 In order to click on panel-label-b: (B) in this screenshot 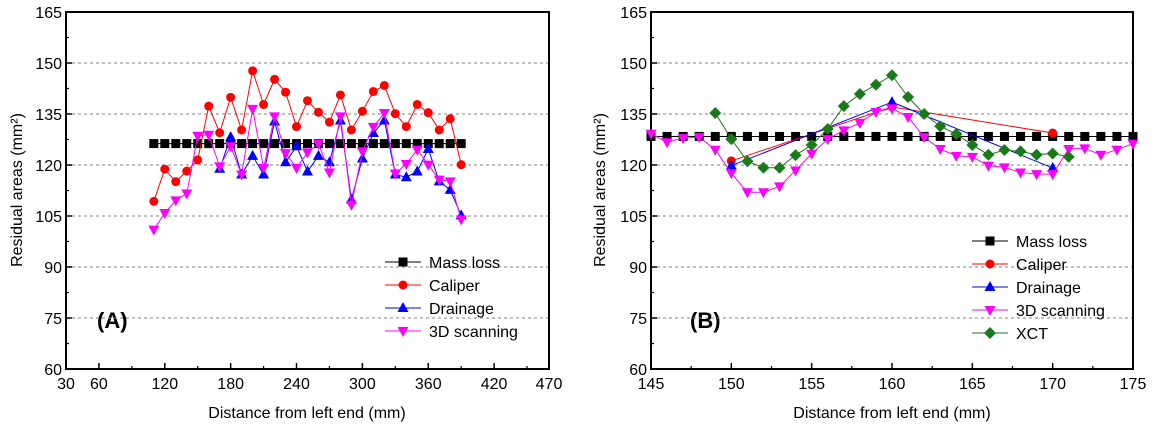, I will do `click(705, 320)`.